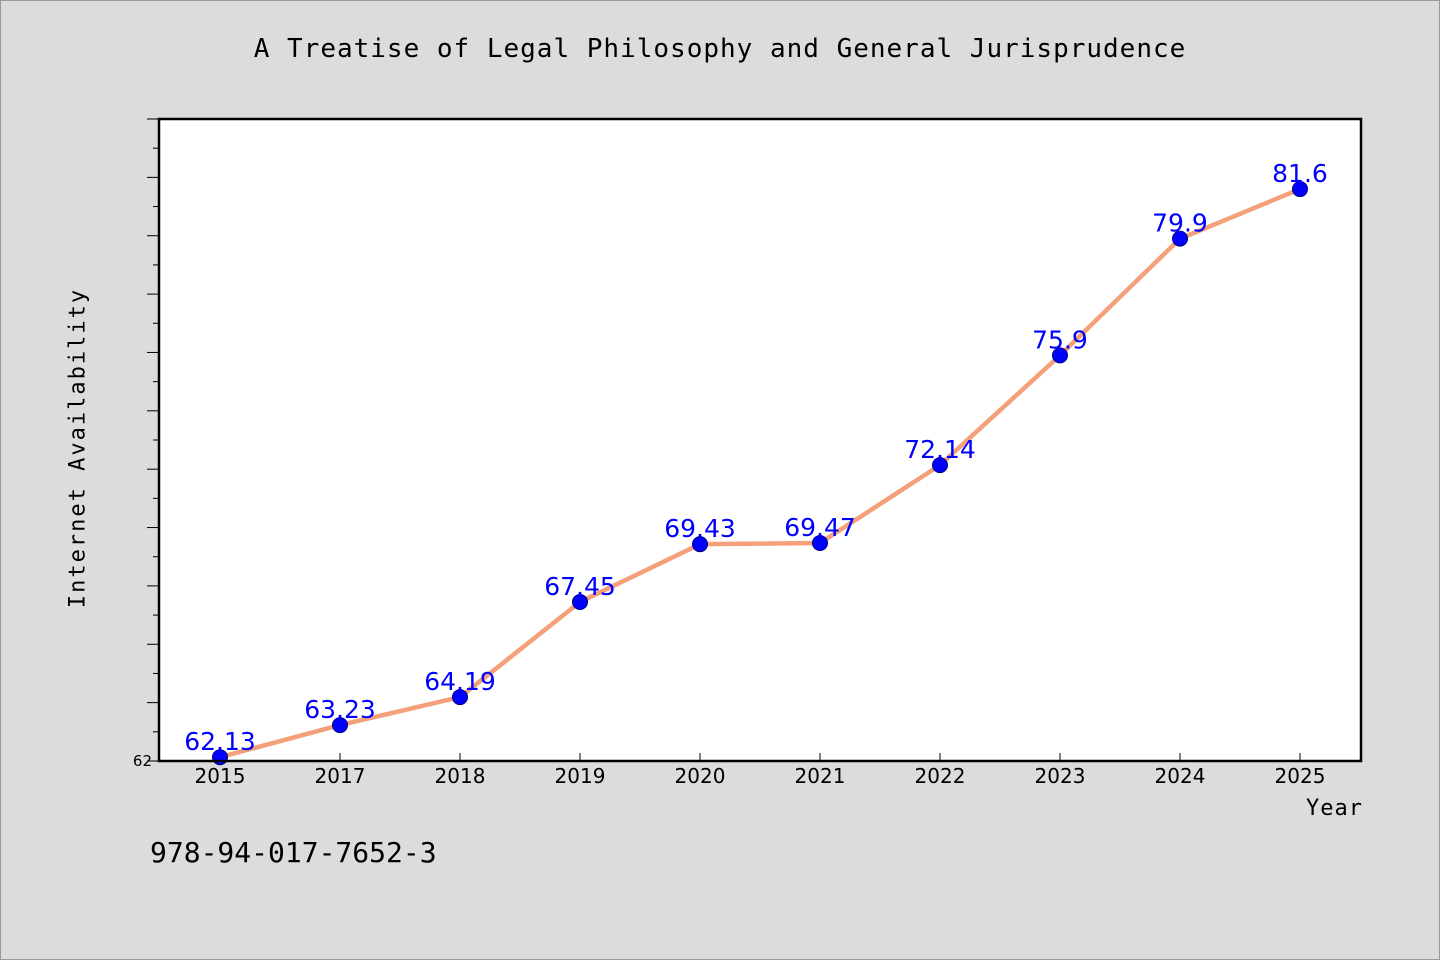  I want to click on data-label: 67.45, so click(580, 586).